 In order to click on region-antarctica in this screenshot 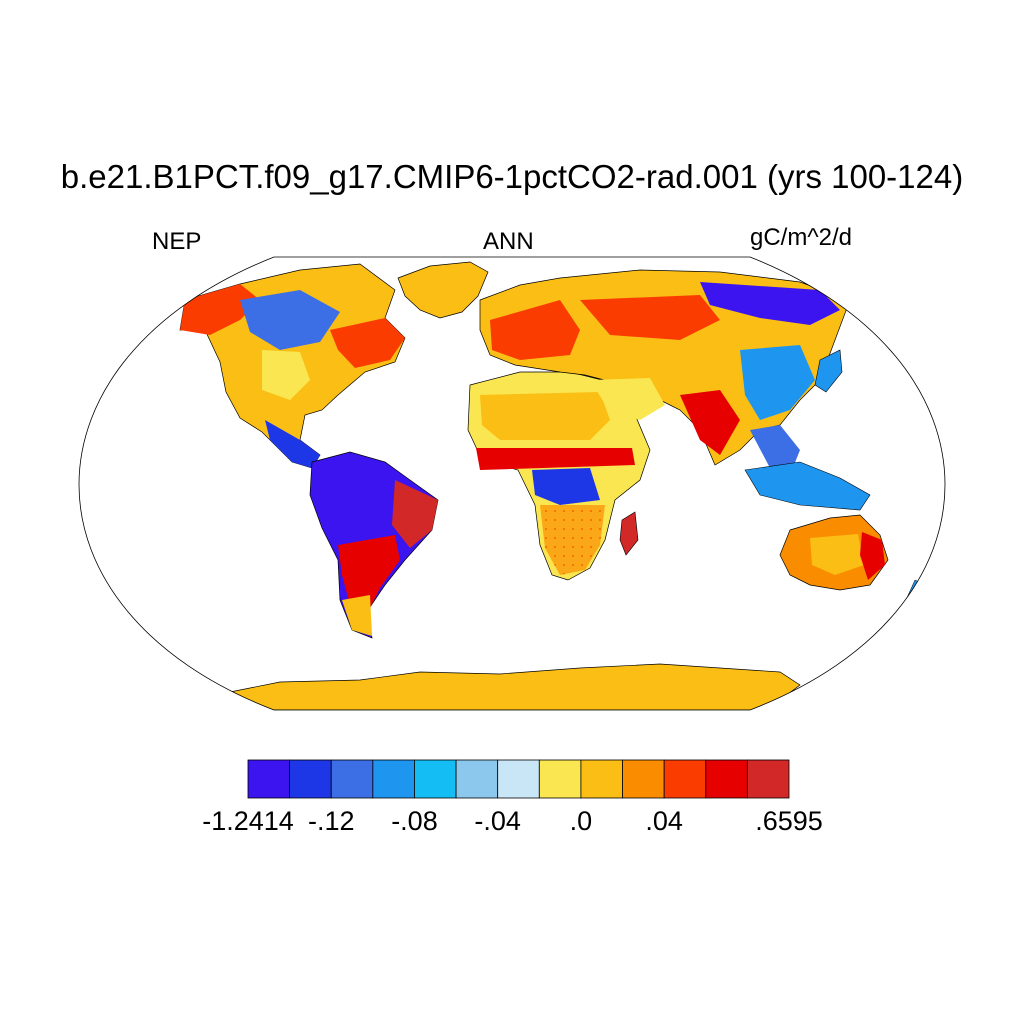, I will do `click(514, 686)`.